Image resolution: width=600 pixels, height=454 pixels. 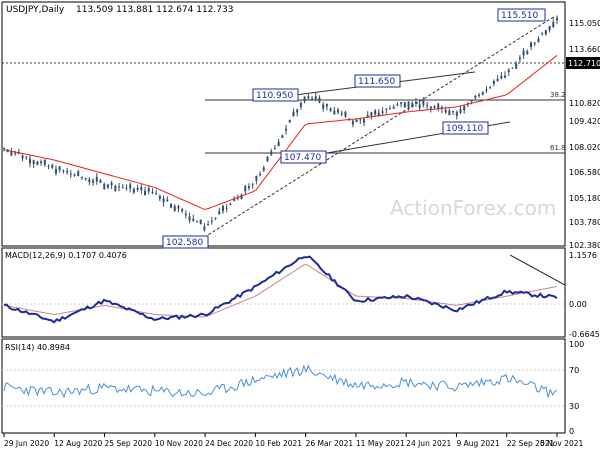 I want to click on annotation-115510: 115.510, so click(x=521, y=15).